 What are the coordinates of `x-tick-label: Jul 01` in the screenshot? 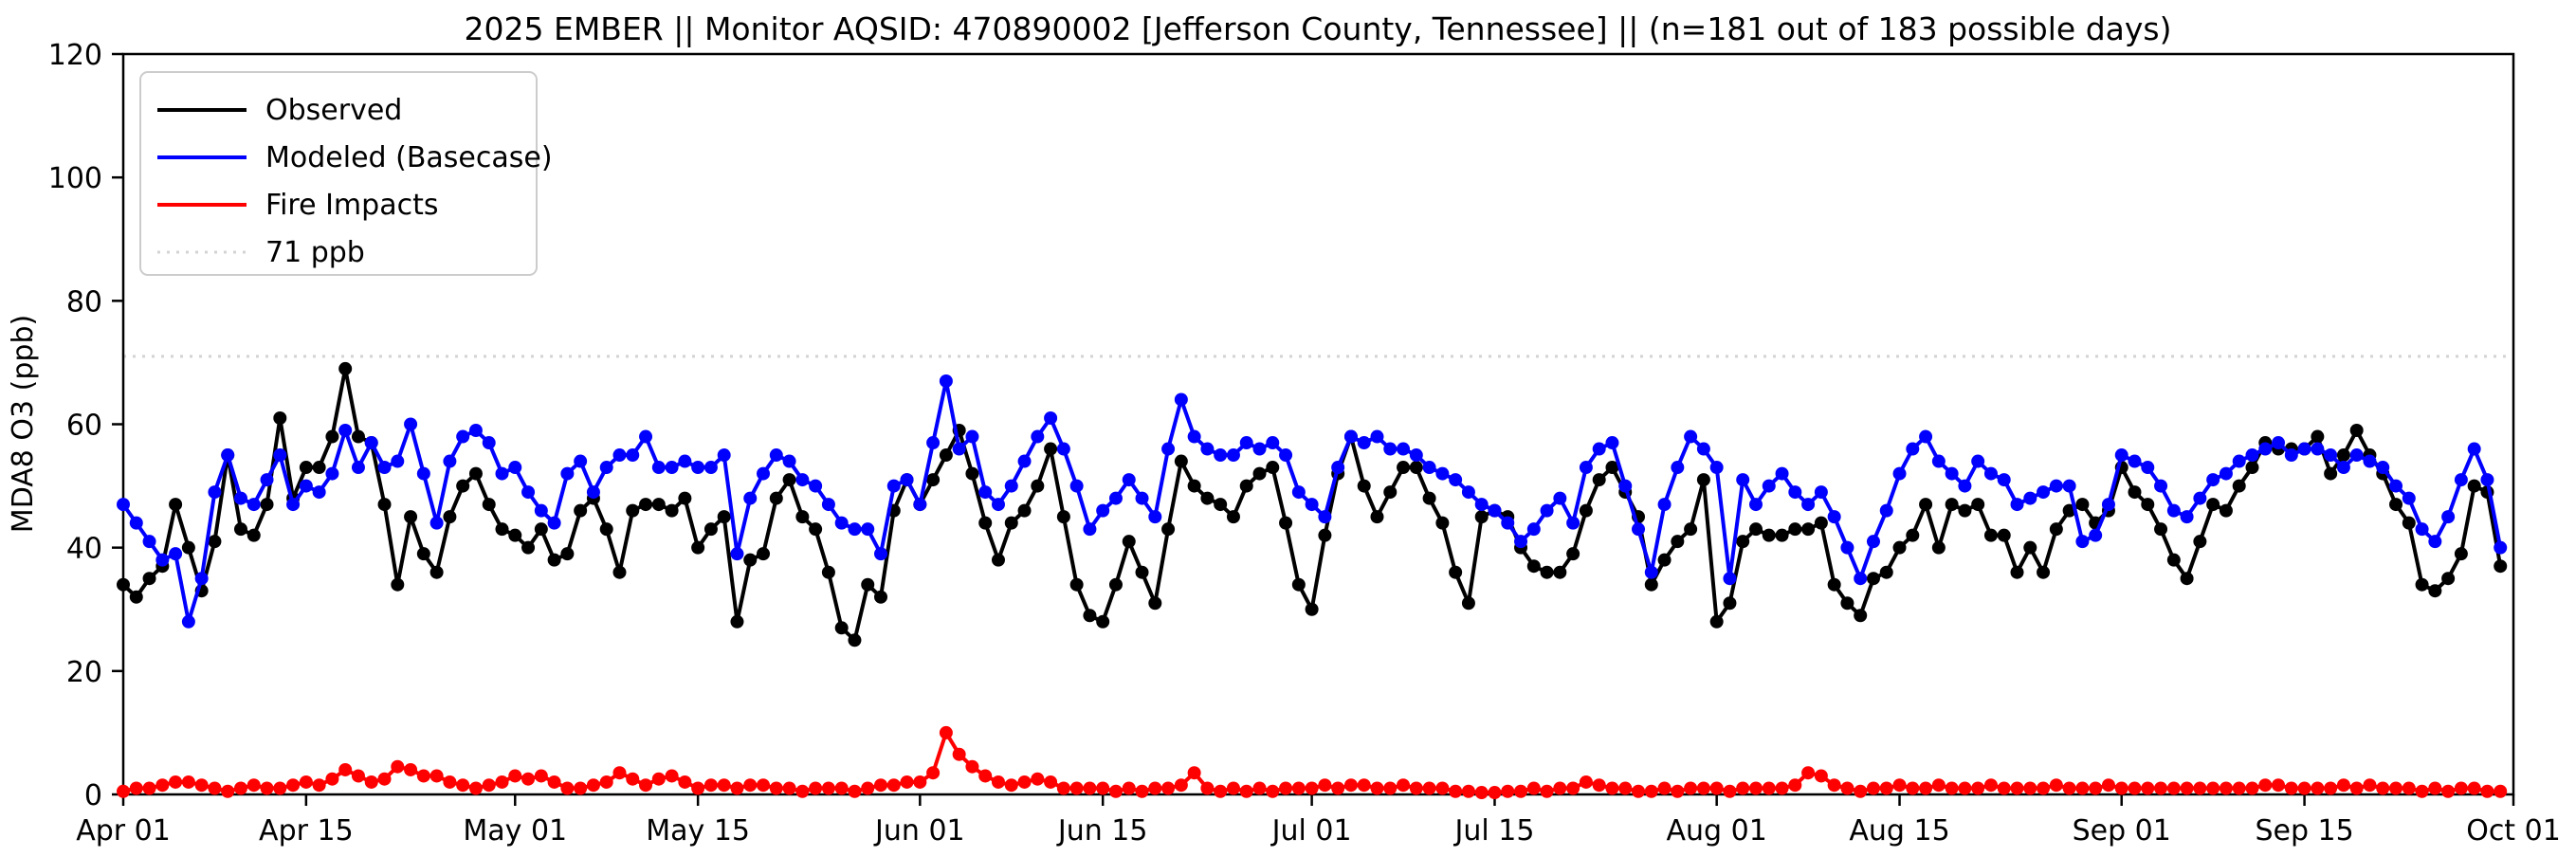 It's located at (1311, 831).